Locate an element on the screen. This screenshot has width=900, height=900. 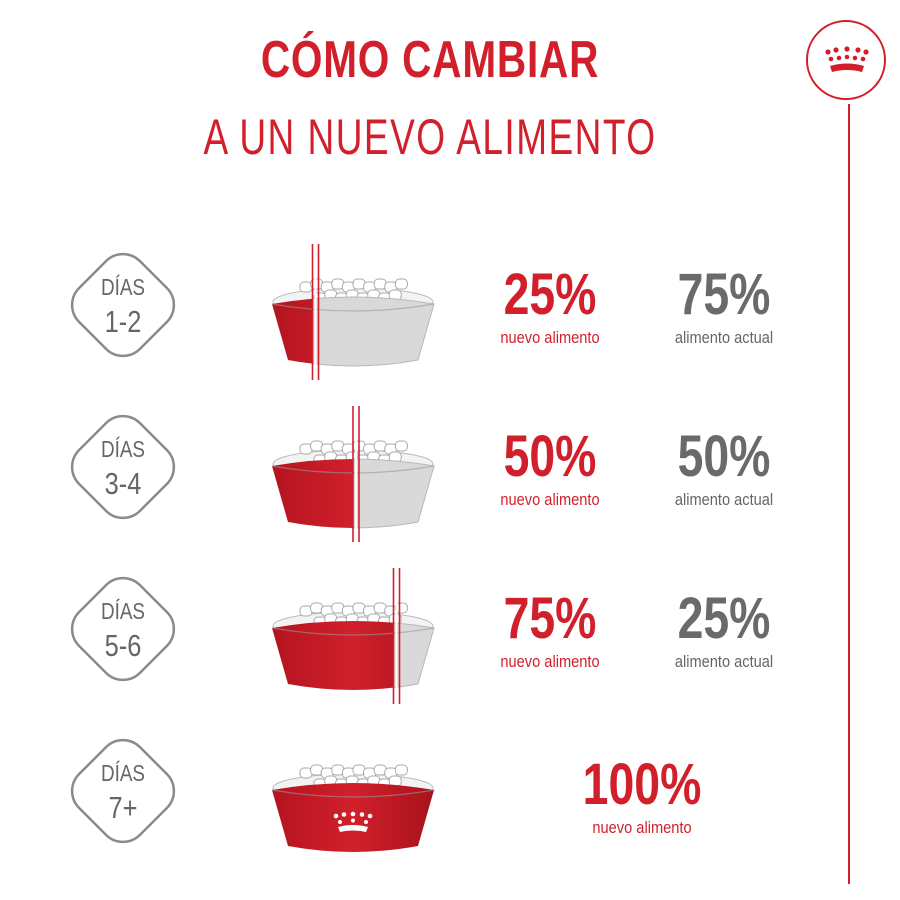
new-food-percentage: 75% nuevo alimento is located at coordinates (550, 630).